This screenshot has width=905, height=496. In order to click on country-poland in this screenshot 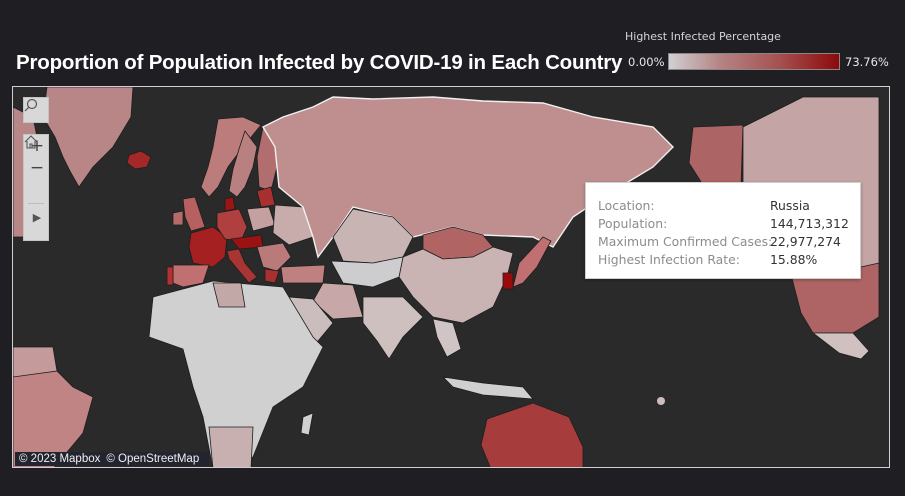, I will do `click(261, 219)`.